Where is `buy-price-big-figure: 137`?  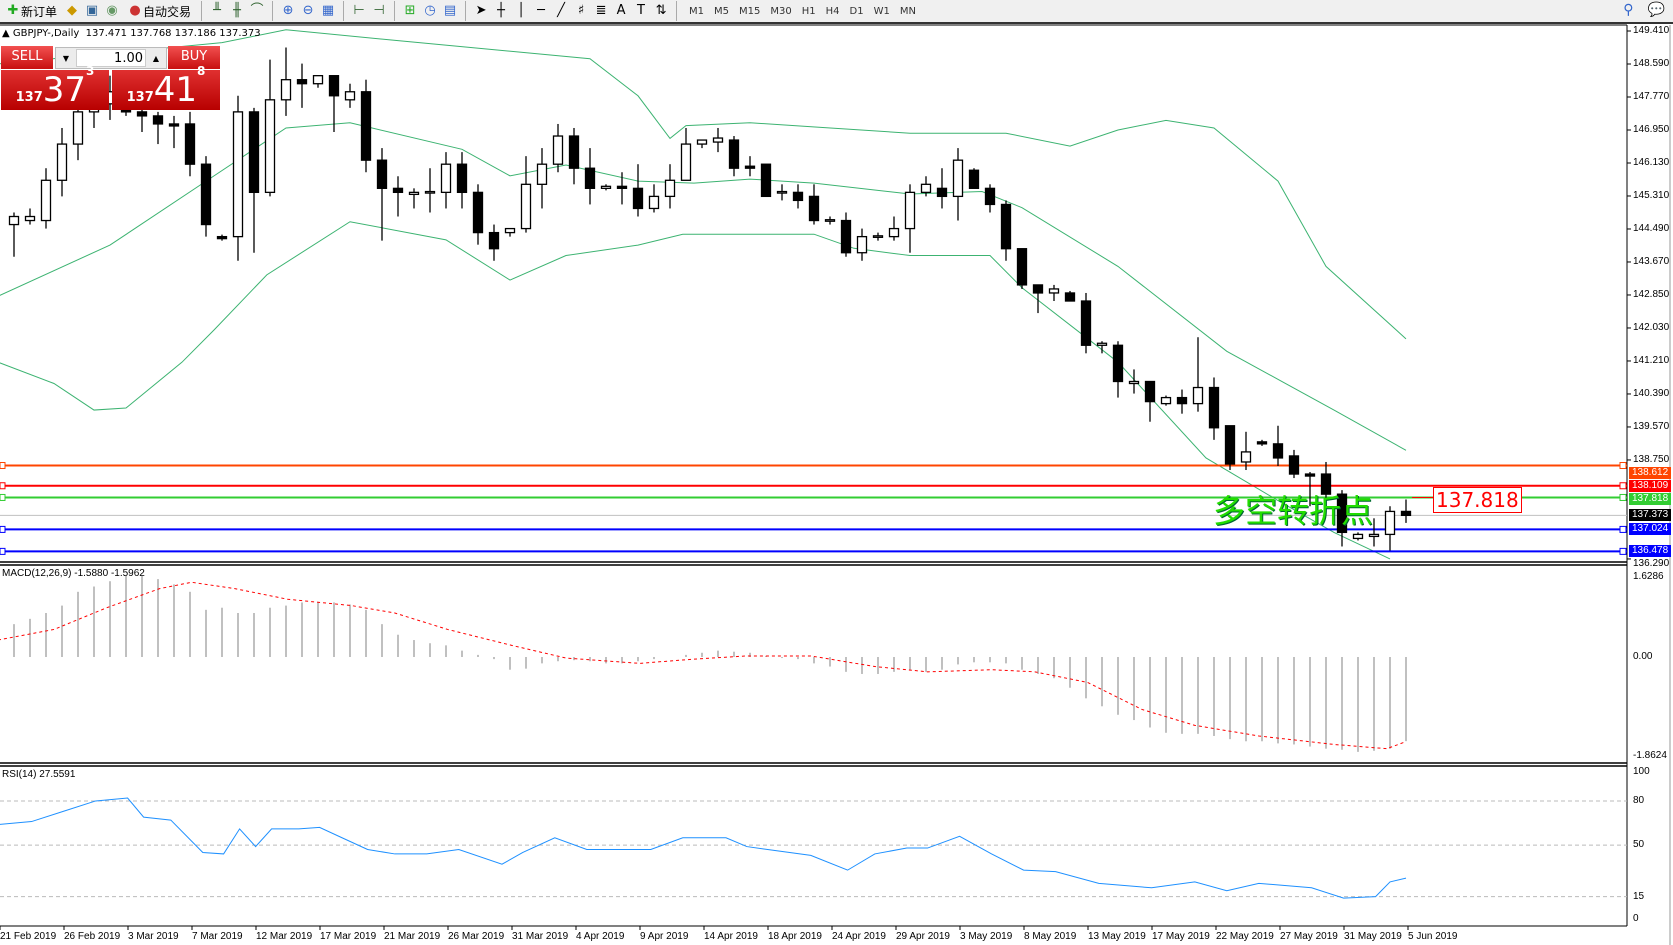
buy-price-big-figure: 137 is located at coordinates (140, 97).